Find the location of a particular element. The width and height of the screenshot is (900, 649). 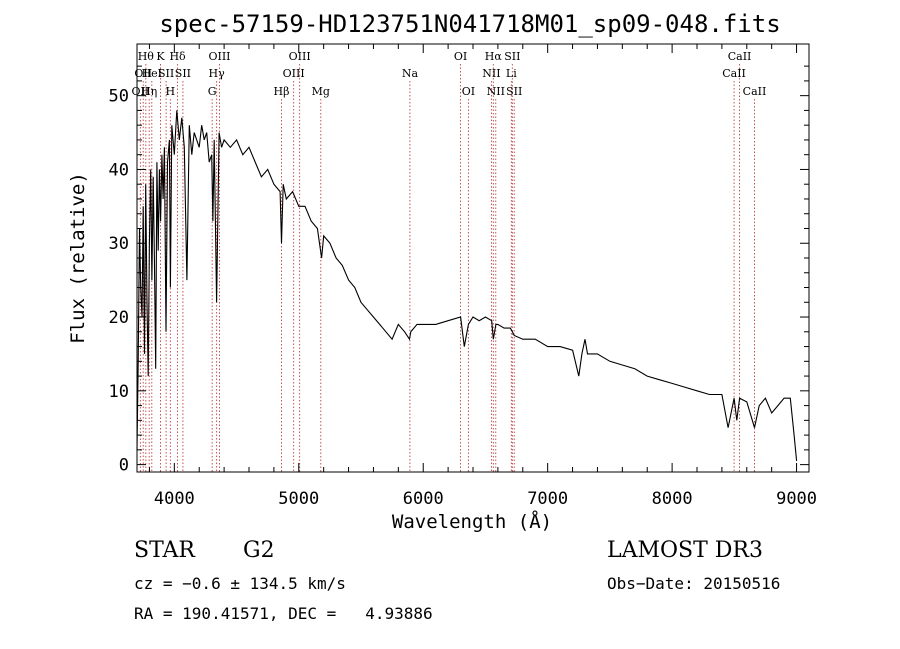

observation-date: Obs−Date: 20150516 is located at coordinates (694, 583).